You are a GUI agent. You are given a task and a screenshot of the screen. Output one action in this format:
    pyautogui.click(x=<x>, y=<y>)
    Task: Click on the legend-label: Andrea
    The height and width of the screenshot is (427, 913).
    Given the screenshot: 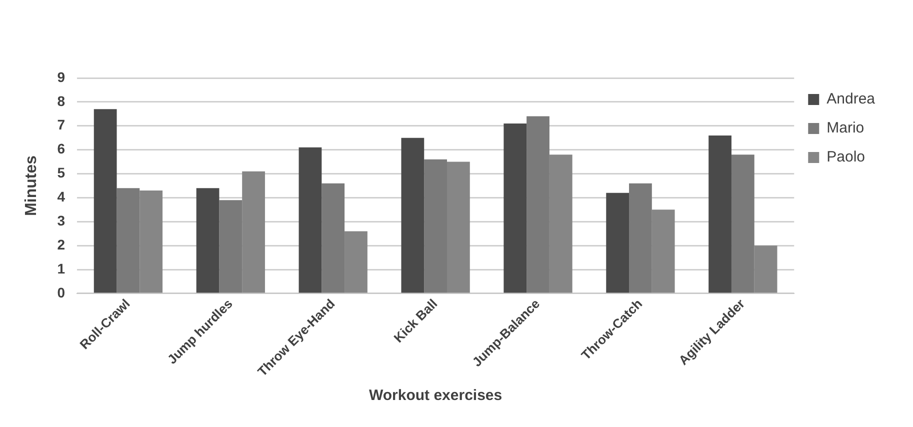 What is the action you would take?
    pyautogui.click(x=851, y=99)
    